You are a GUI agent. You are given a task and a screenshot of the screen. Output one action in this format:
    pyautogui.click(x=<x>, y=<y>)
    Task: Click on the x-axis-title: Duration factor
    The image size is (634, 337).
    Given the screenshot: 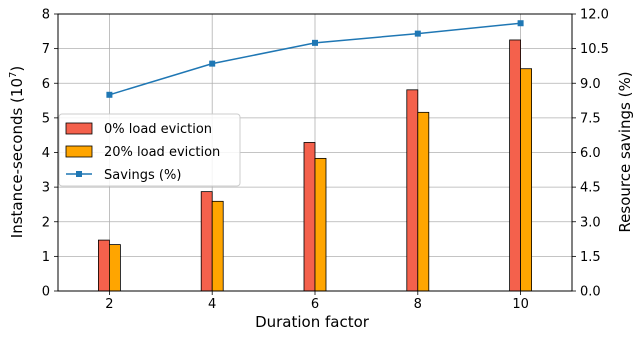 What is the action you would take?
    pyautogui.click(x=312, y=322)
    